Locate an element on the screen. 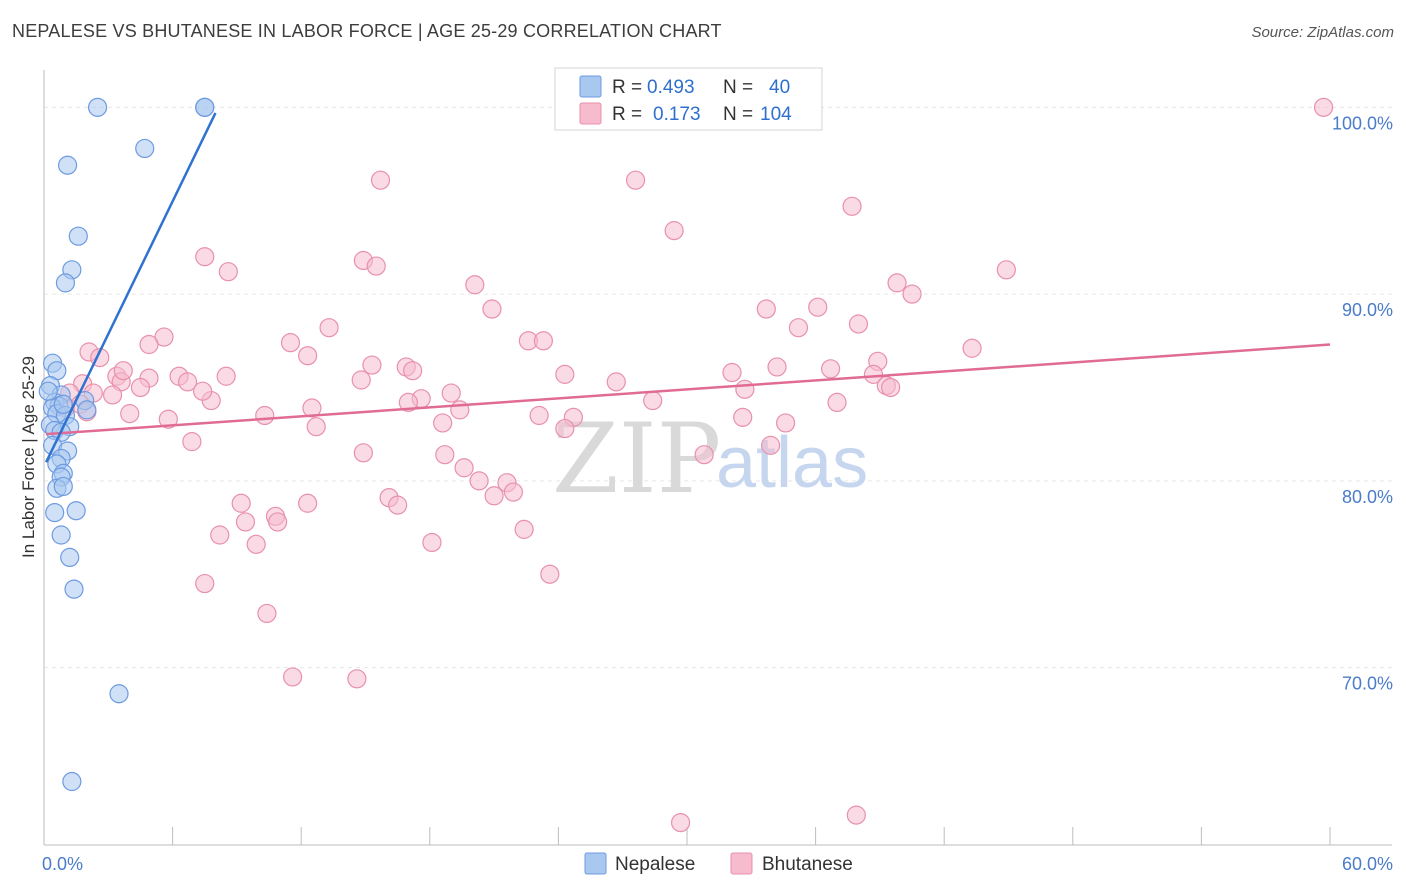  nepalese-r-label: R = is located at coordinates (627, 87).